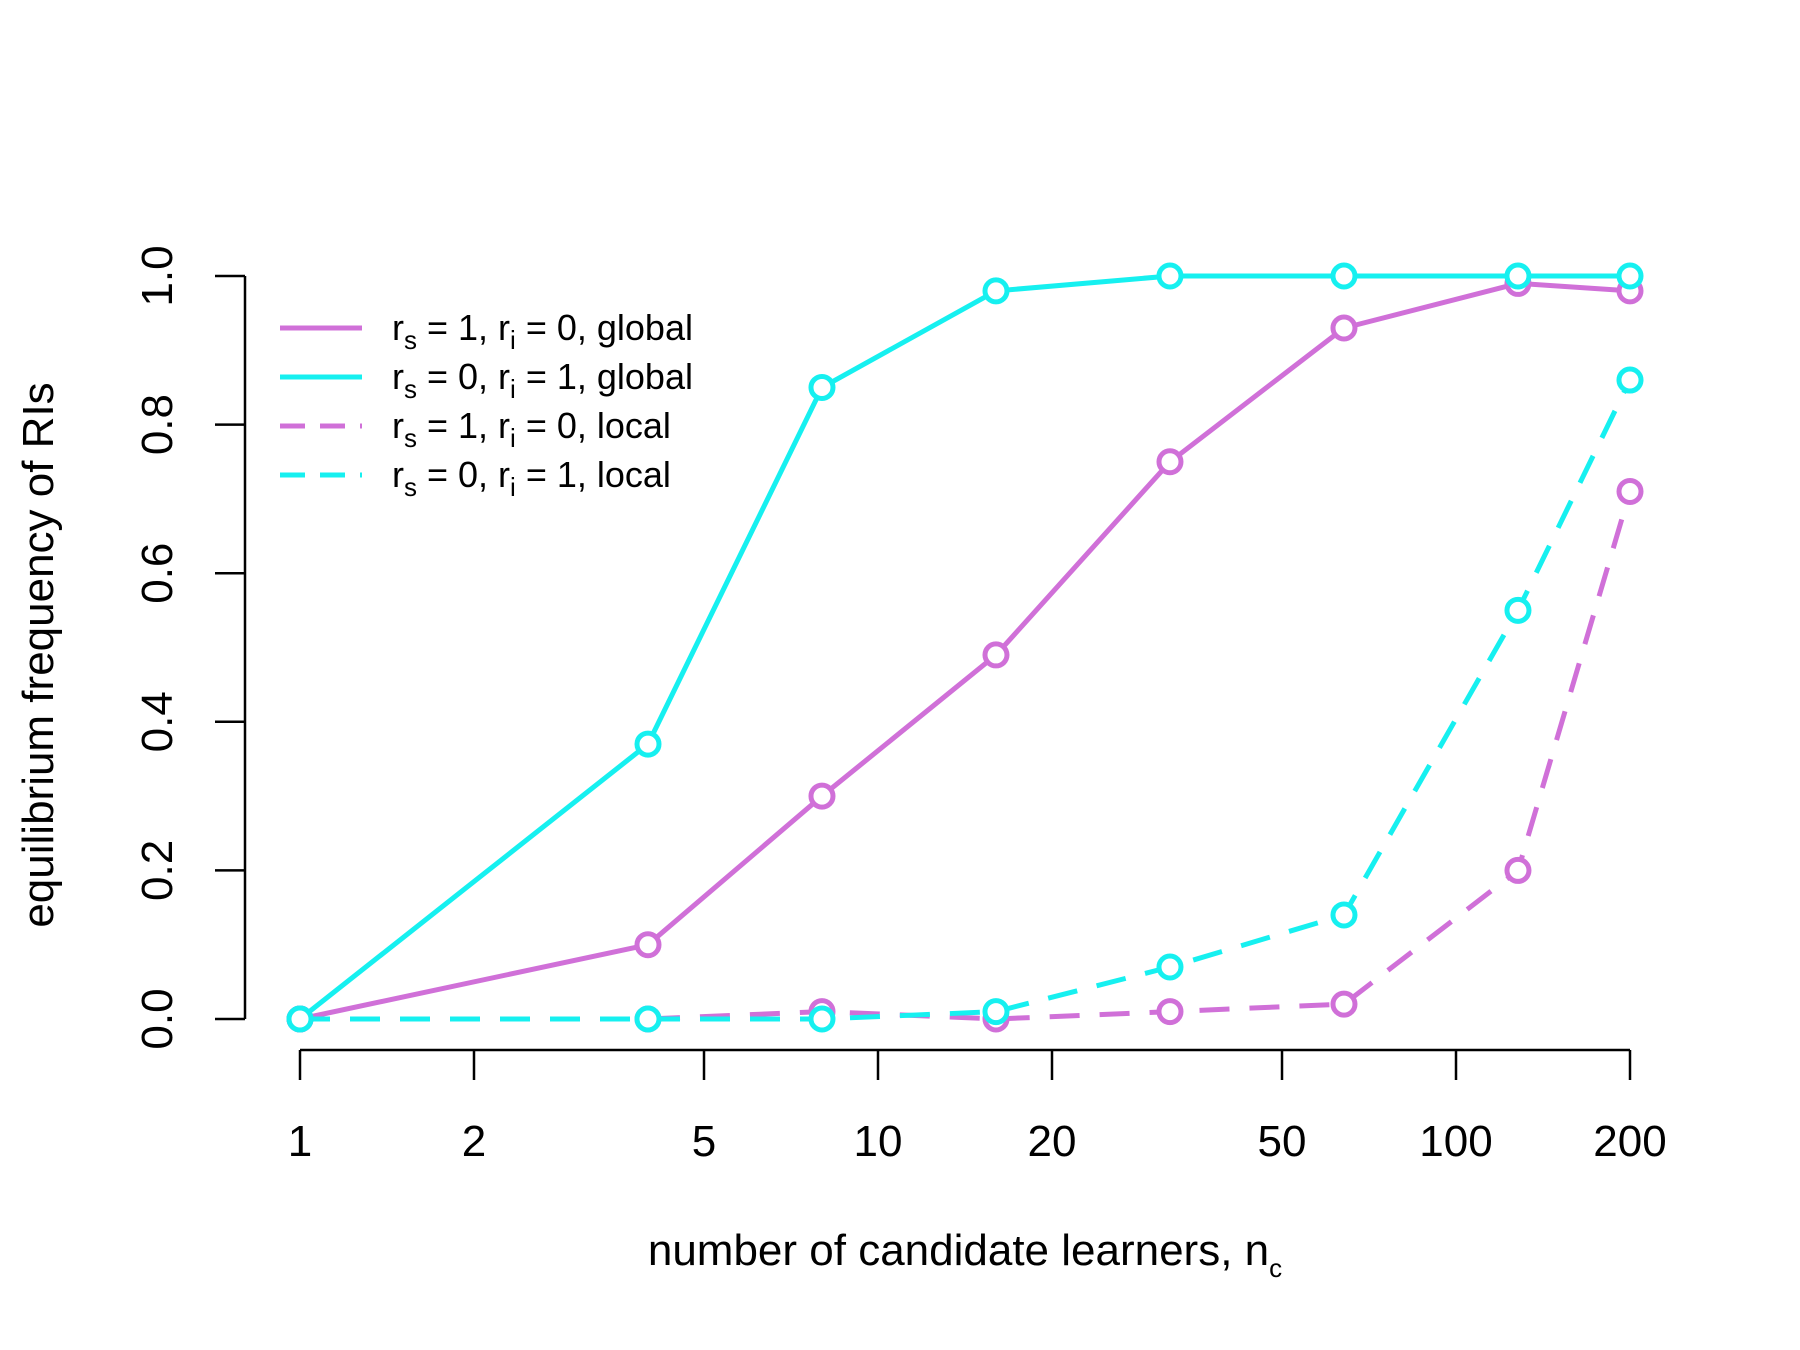  Describe the element at coordinates (157, 1018) in the screenshot. I see `y-tick-label: 0.0` at that location.